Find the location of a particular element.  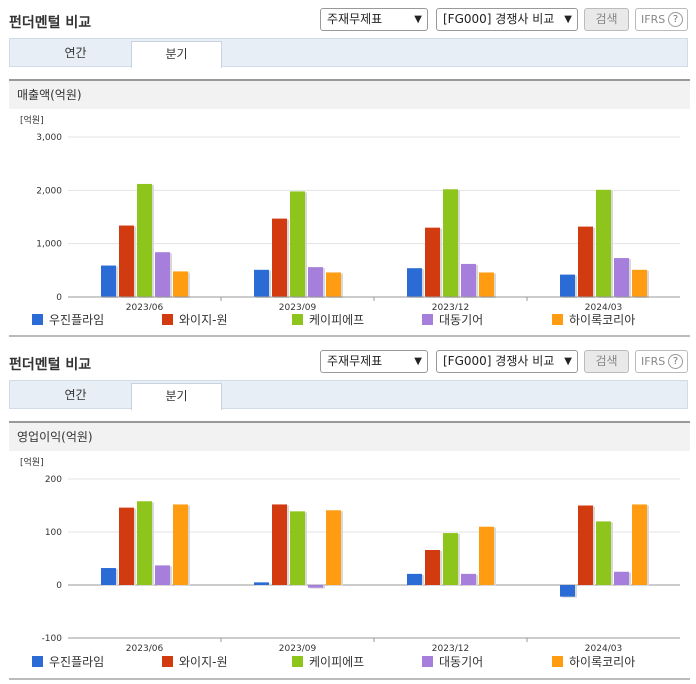

y-tick-label: 100 is located at coordinates (53, 533).